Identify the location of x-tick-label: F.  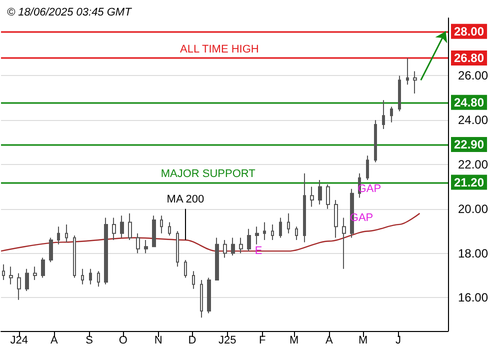
(262, 340).